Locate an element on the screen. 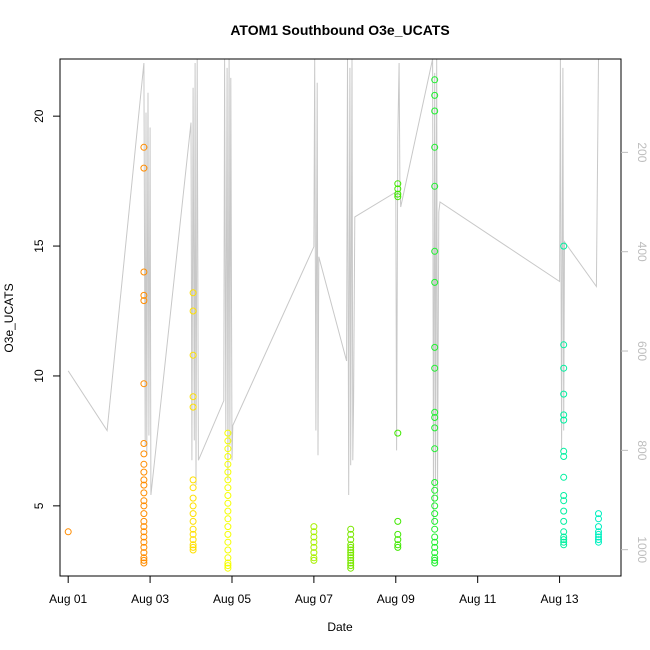 Image resolution: width=650 pixels, height=650 pixels. x-tick-label: Aug 13 is located at coordinates (560, 599).